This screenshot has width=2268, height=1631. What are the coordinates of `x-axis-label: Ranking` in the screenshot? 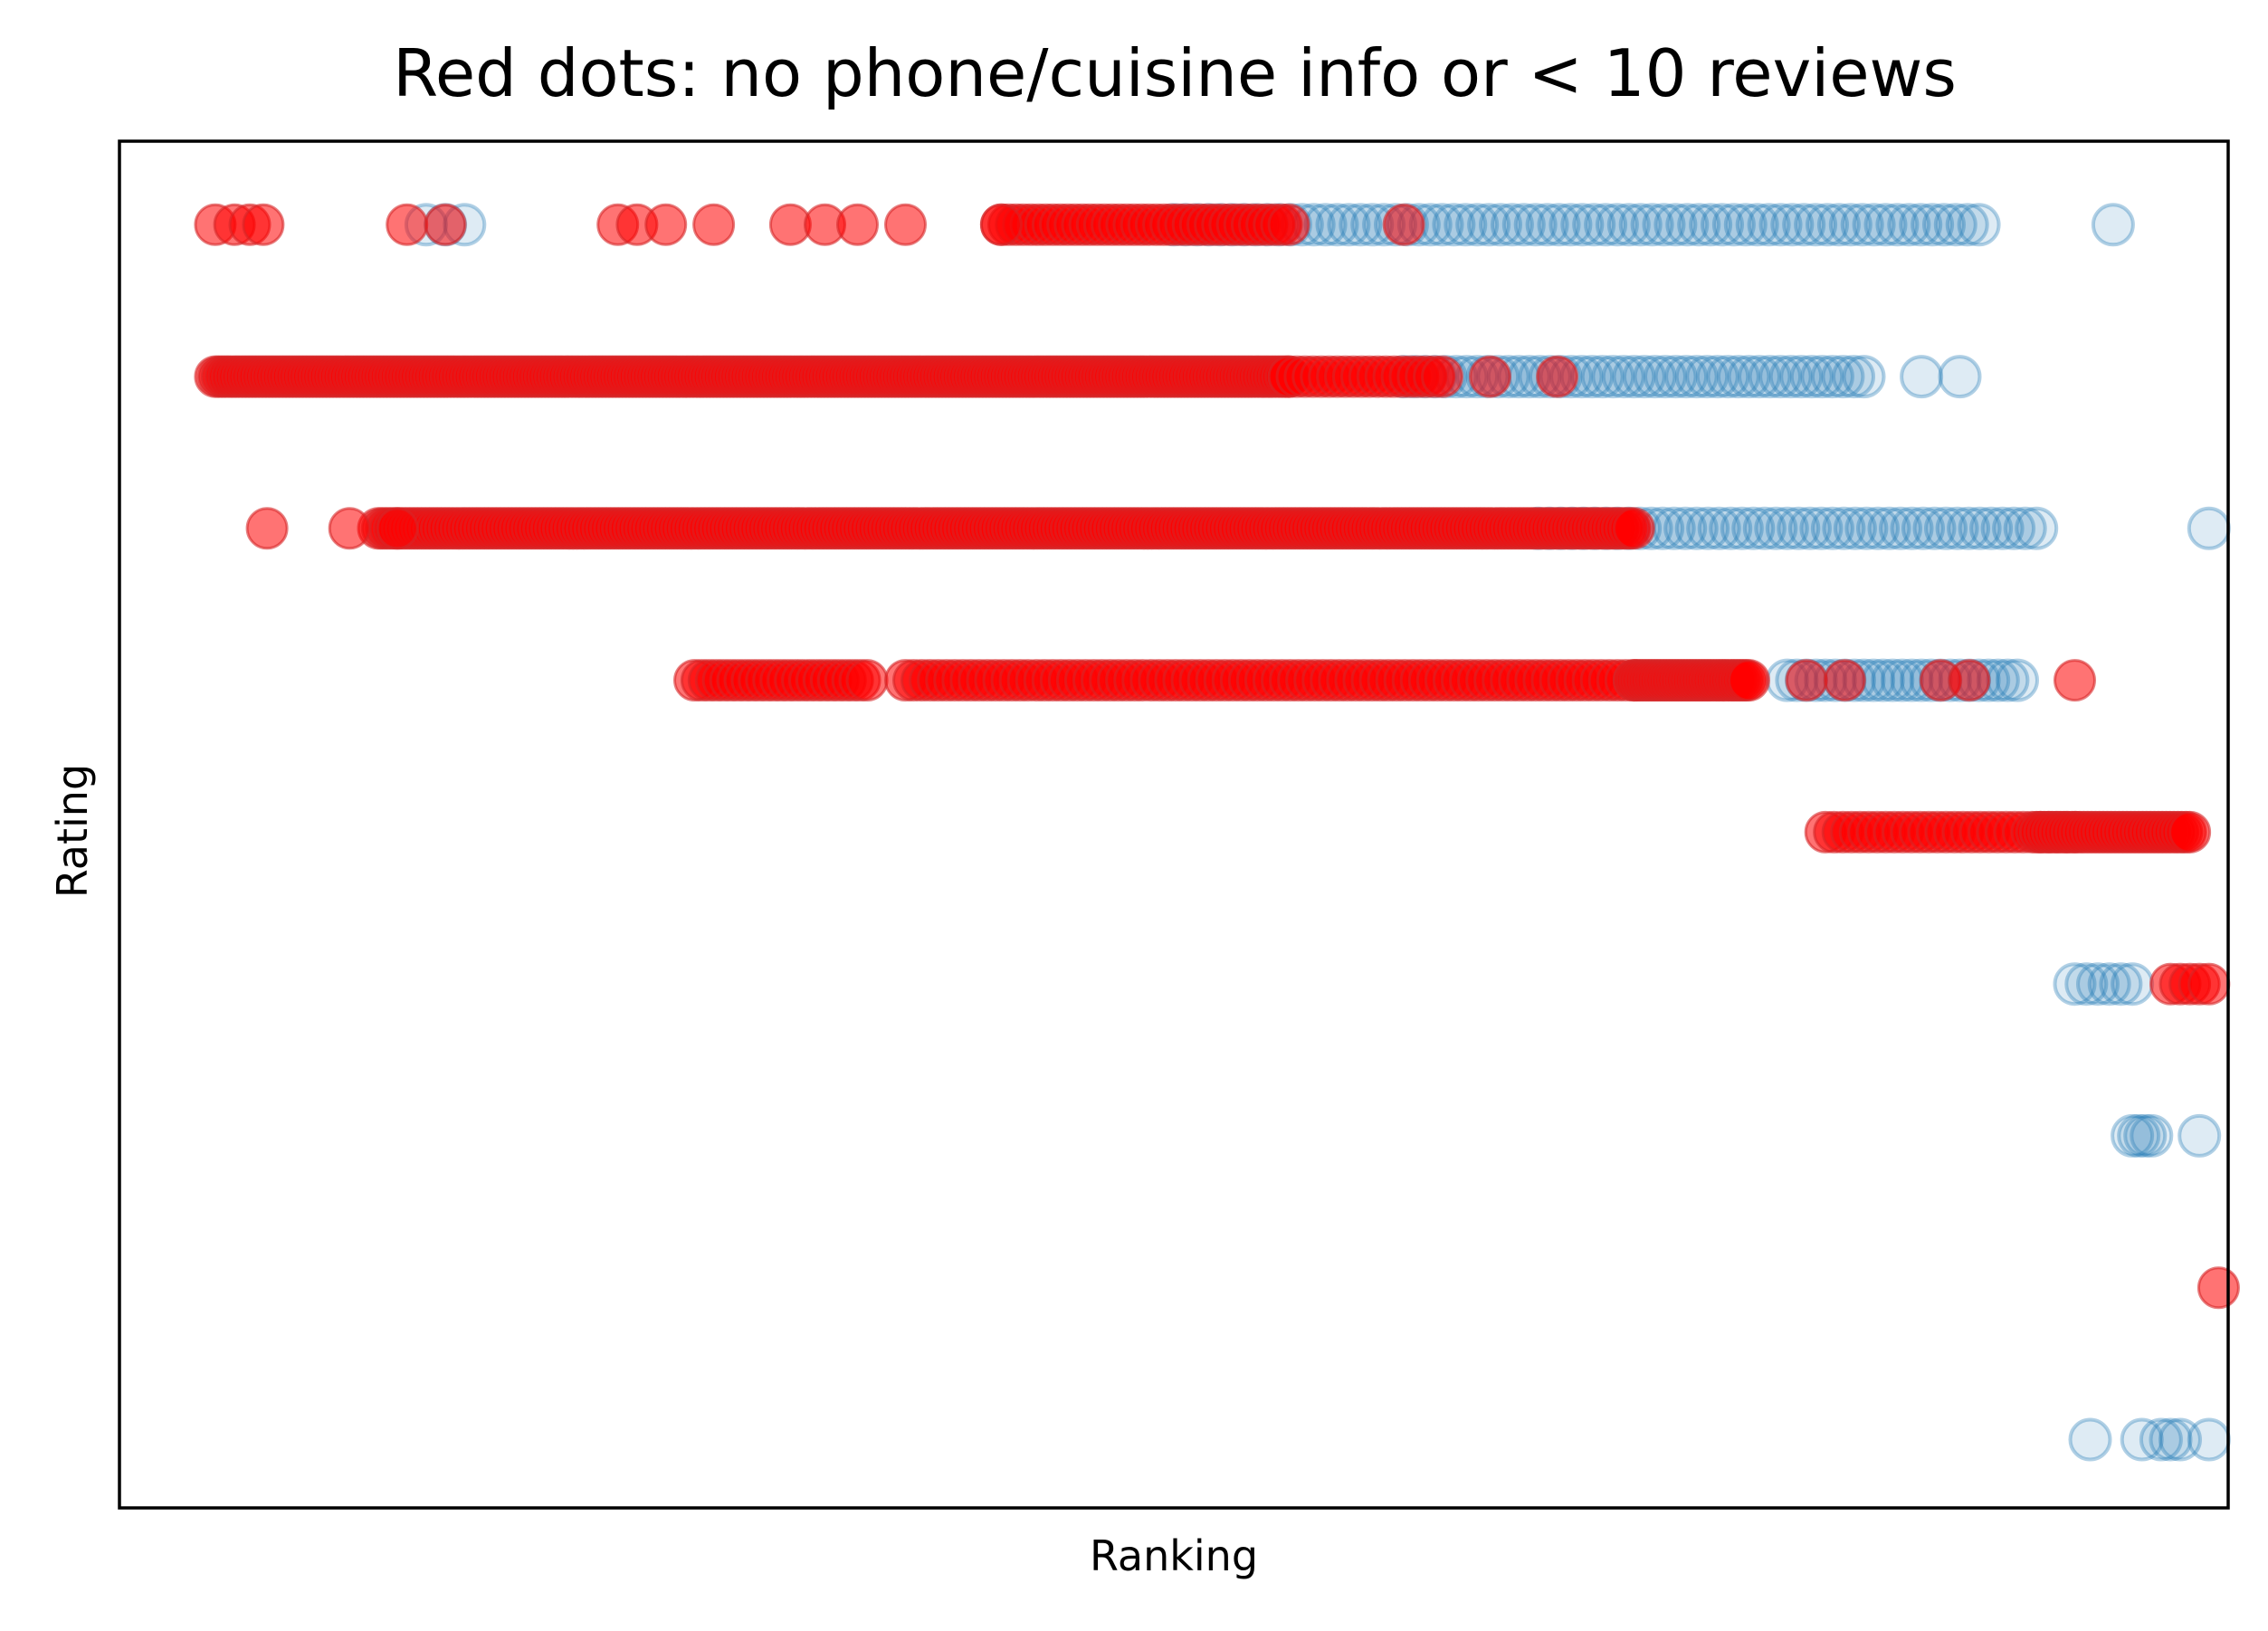 It's located at (1174, 1555).